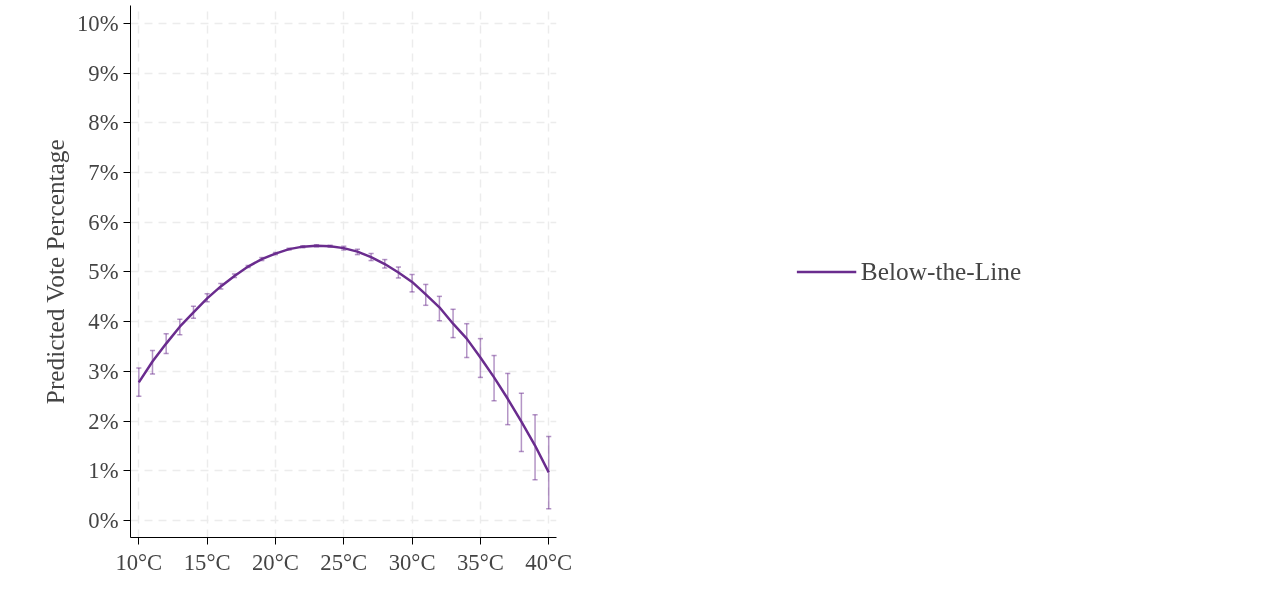 Image resolution: width=1261 pixels, height=592 pixels. What do you see at coordinates (103, 371) in the screenshot?
I see `y-tick-label: 3%` at bounding box center [103, 371].